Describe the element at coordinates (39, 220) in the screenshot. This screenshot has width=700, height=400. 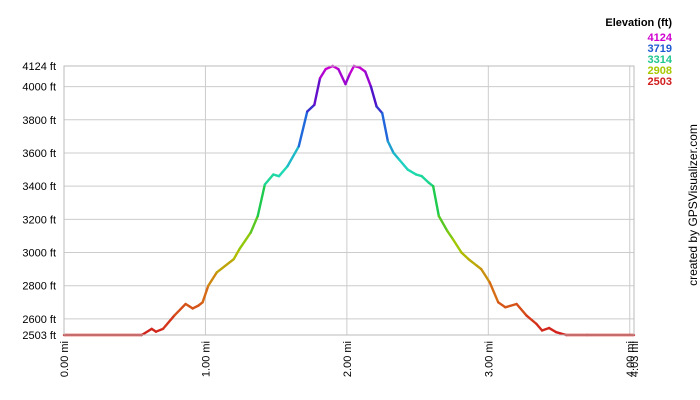
I see `y-tick-label: 3200 ft` at that location.